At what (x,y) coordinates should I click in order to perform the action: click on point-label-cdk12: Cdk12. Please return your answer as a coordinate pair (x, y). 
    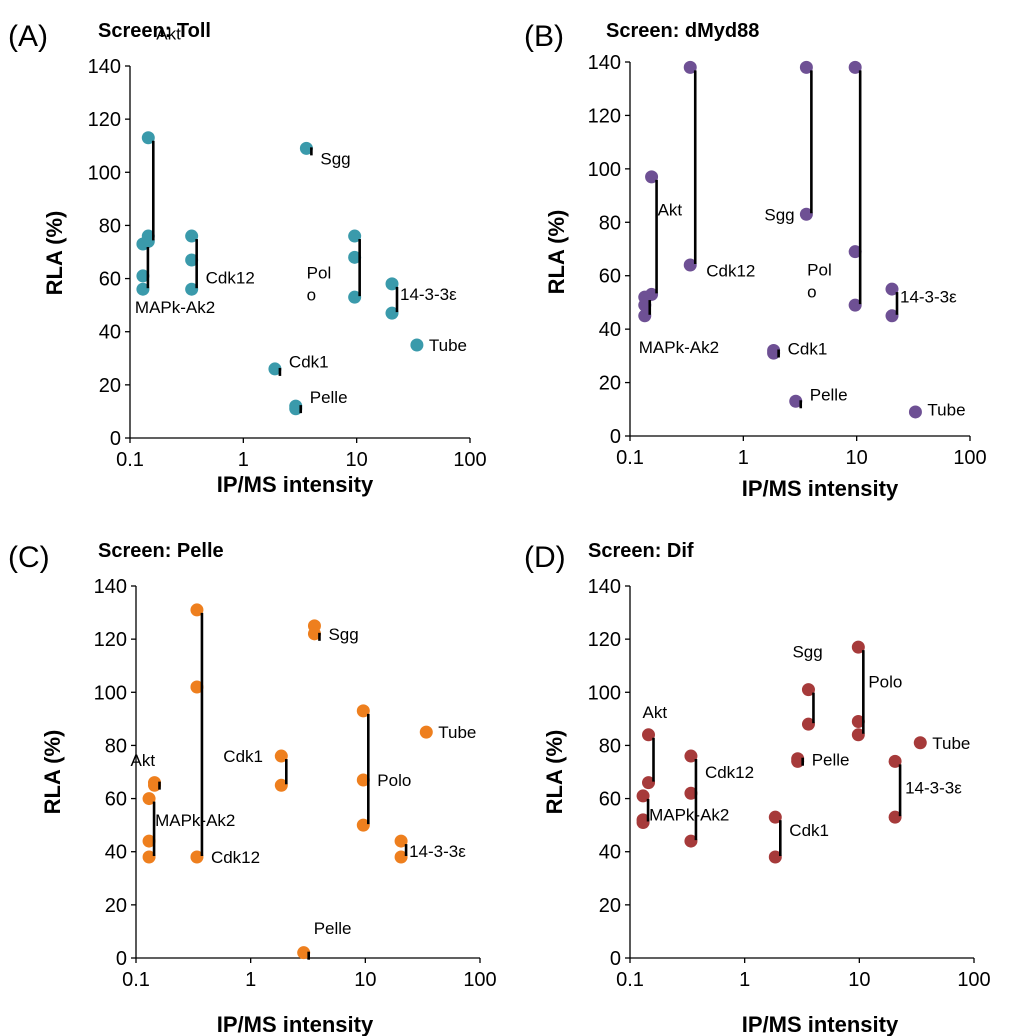
    Looking at the image, I should click on (235, 857).